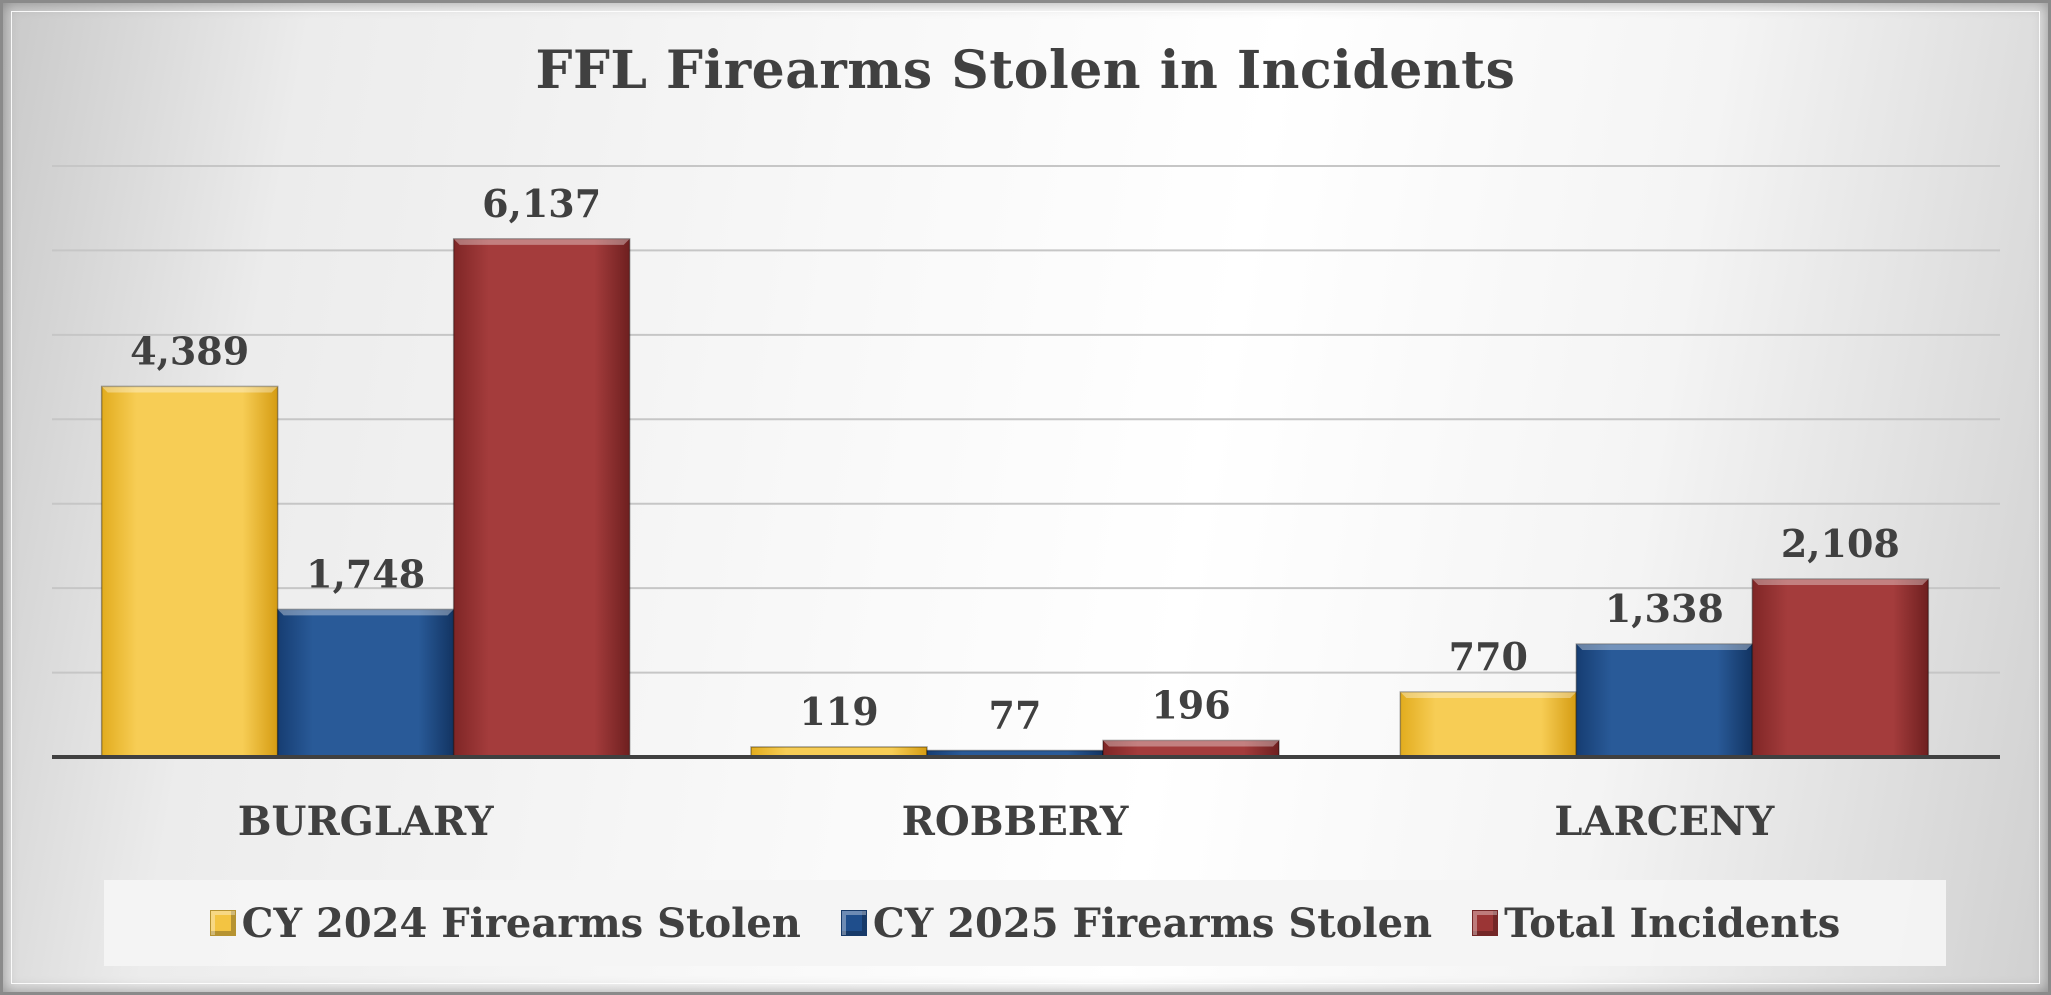  Describe the element at coordinates (521, 923) in the screenshot. I see `legend-label-cy2024: CY 2024 Firearms Stolen` at that location.